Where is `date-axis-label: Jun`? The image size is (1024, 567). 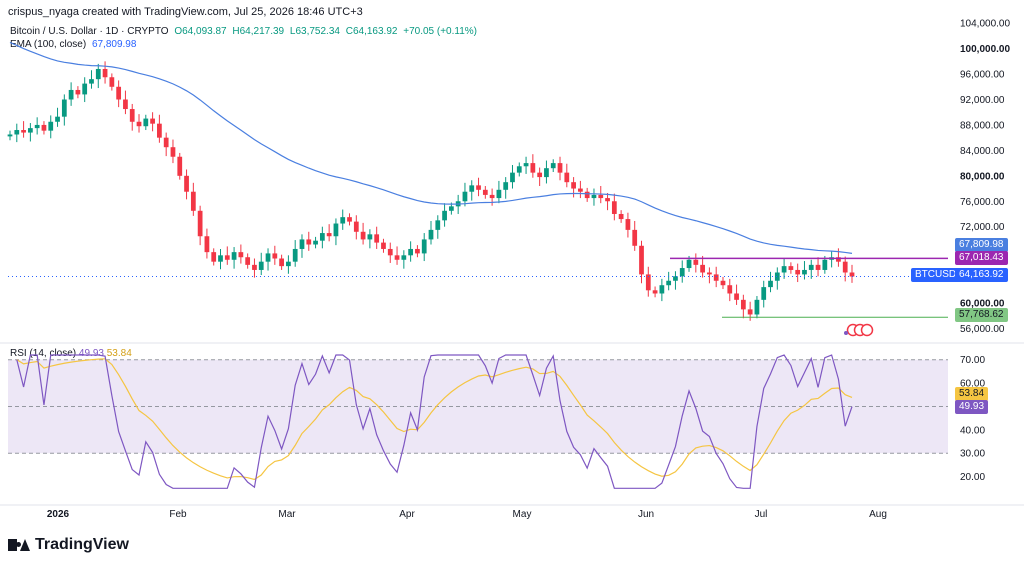 date-axis-label: Jun is located at coordinates (646, 514).